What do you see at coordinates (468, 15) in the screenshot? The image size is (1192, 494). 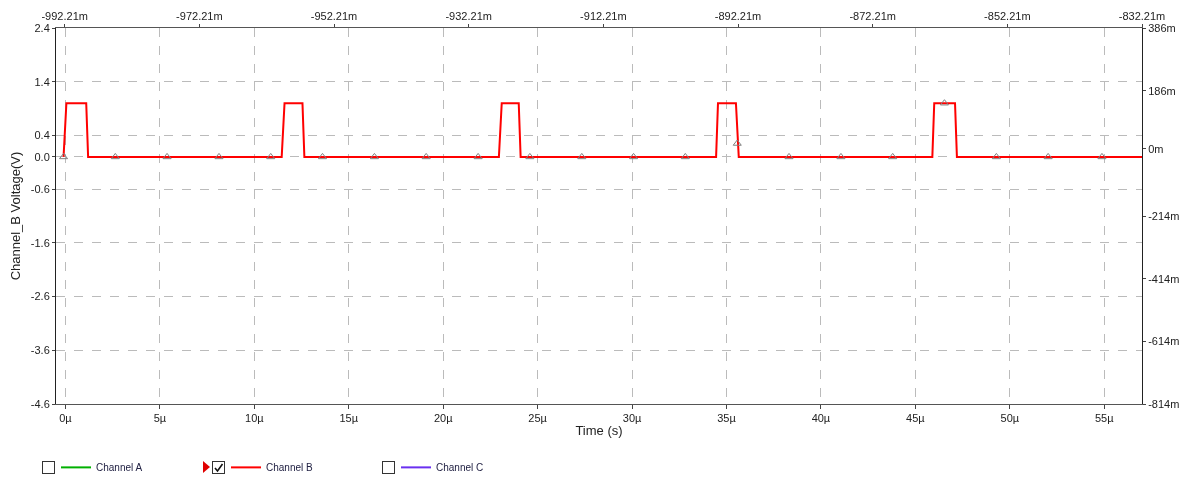 I see `x2-tick-label: -932.21m` at bounding box center [468, 15].